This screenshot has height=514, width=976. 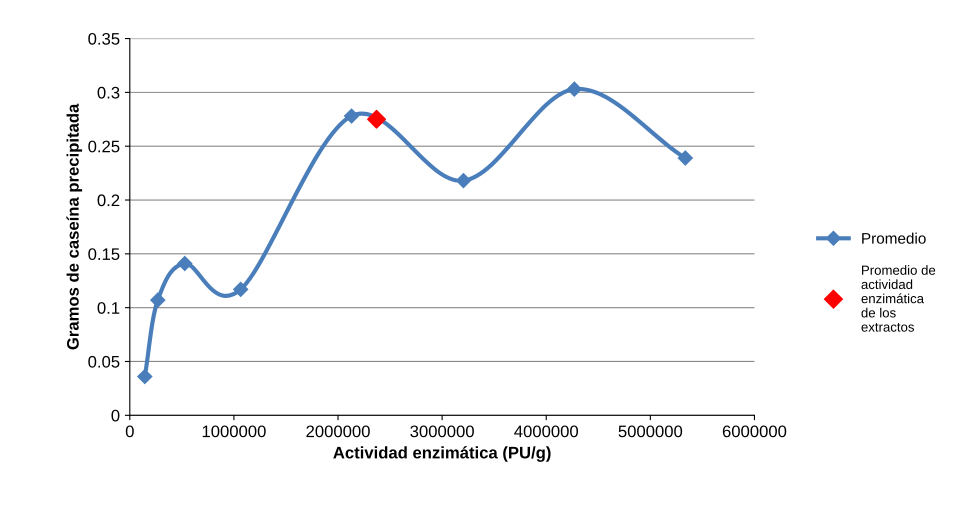 I want to click on x-tick-label: 5000000, so click(x=650, y=431).